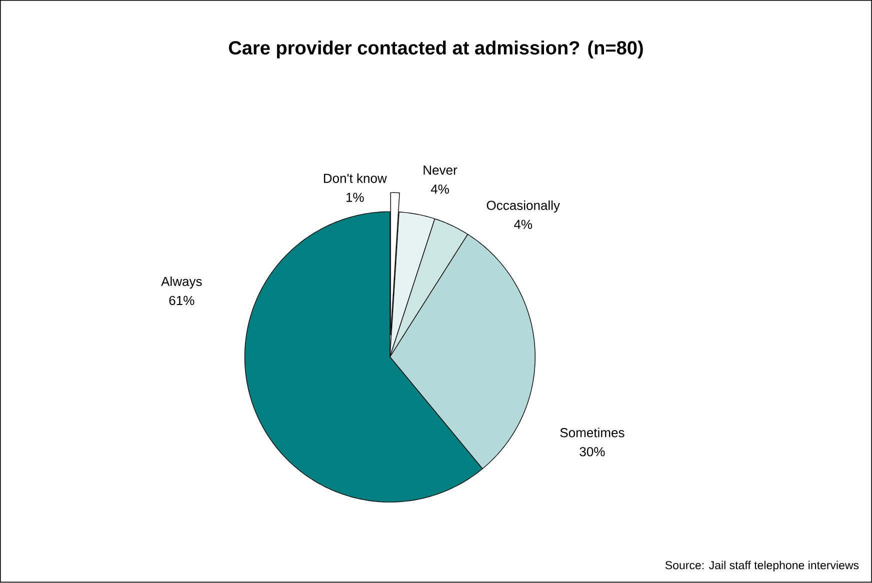  What do you see at coordinates (181, 301) in the screenshot?
I see `data-label: 61%` at bounding box center [181, 301].